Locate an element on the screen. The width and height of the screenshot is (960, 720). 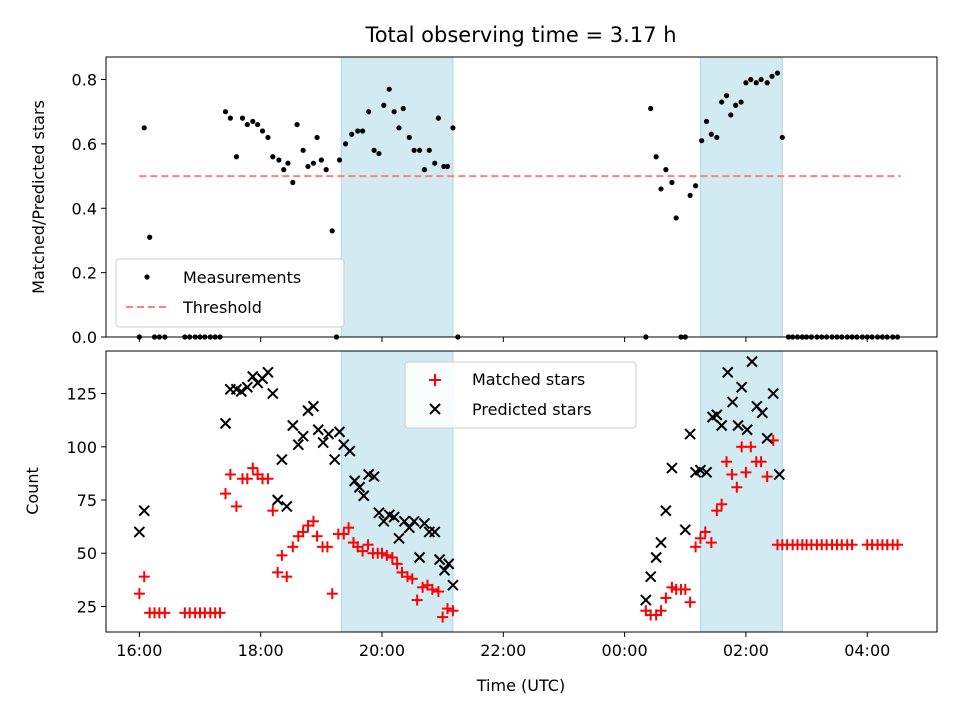
bottom-y-tick-label: 50 is located at coordinates (87, 553).